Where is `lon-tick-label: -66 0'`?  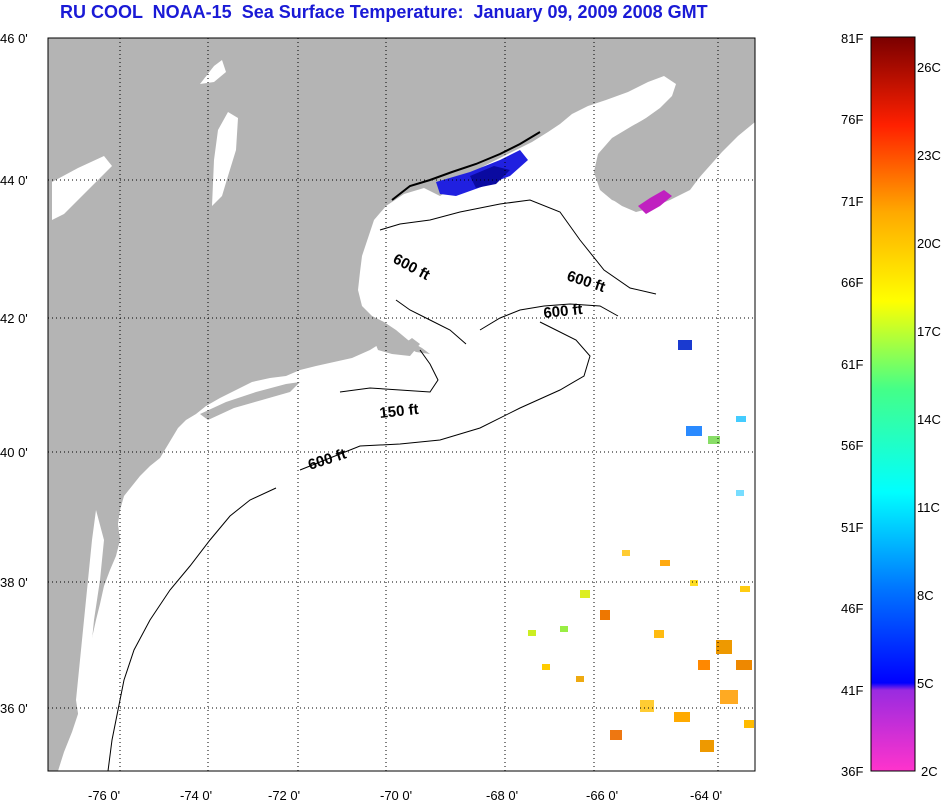 lon-tick-label: -66 0' is located at coordinates (602, 795).